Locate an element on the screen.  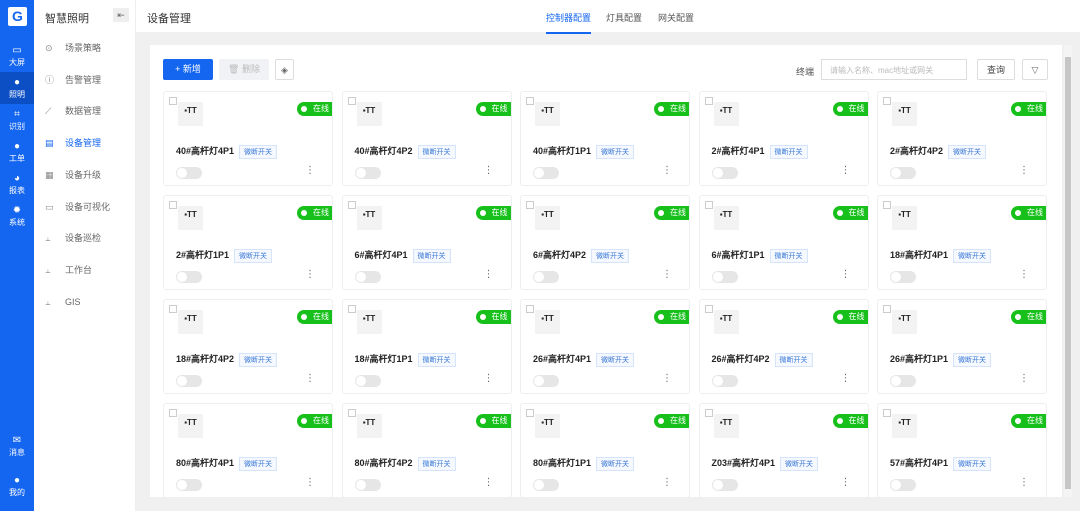
device-card: ▪TT 在线 18#高杆灯4P1 微断开关 ⋮ is located at coordinates (962, 242).